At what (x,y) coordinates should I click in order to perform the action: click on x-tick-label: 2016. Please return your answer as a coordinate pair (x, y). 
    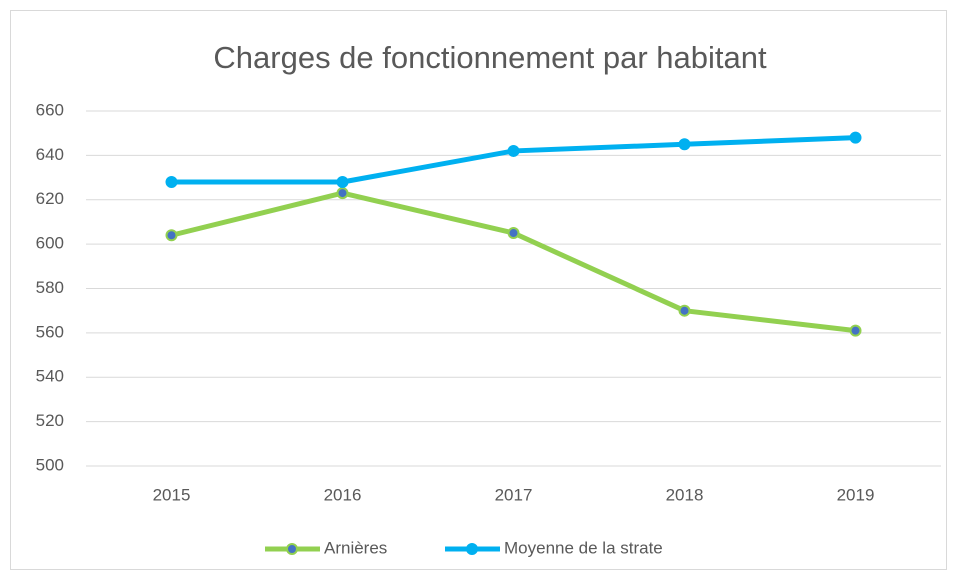
    Looking at the image, I should click on (343, 494).